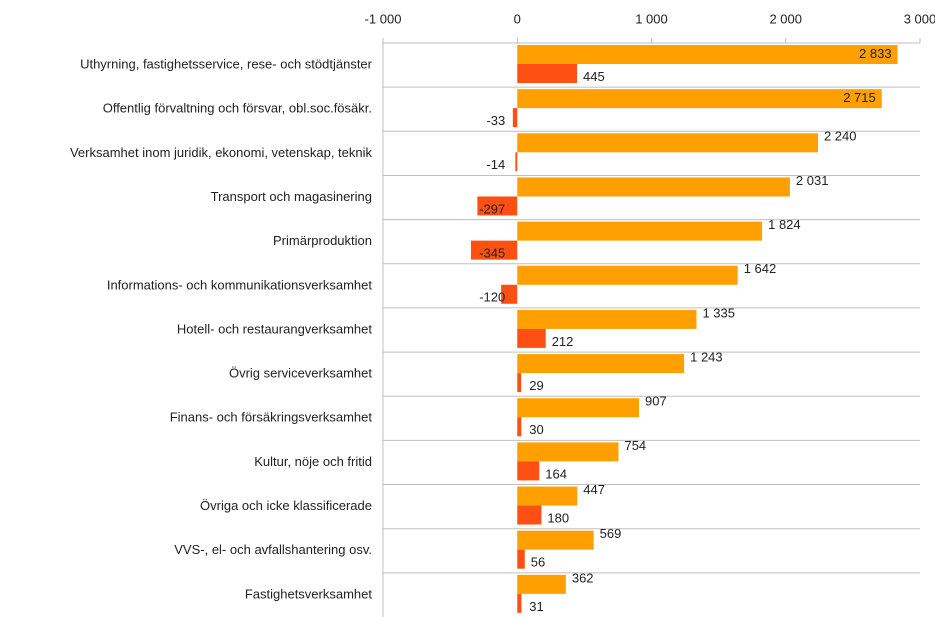 Image resolution: width=935 pixels, height=617 pixels. What do you see at coordinates (517, 18) in the screenshot?
I see `x-tick-label: 0` at bounding box center [517, 18].